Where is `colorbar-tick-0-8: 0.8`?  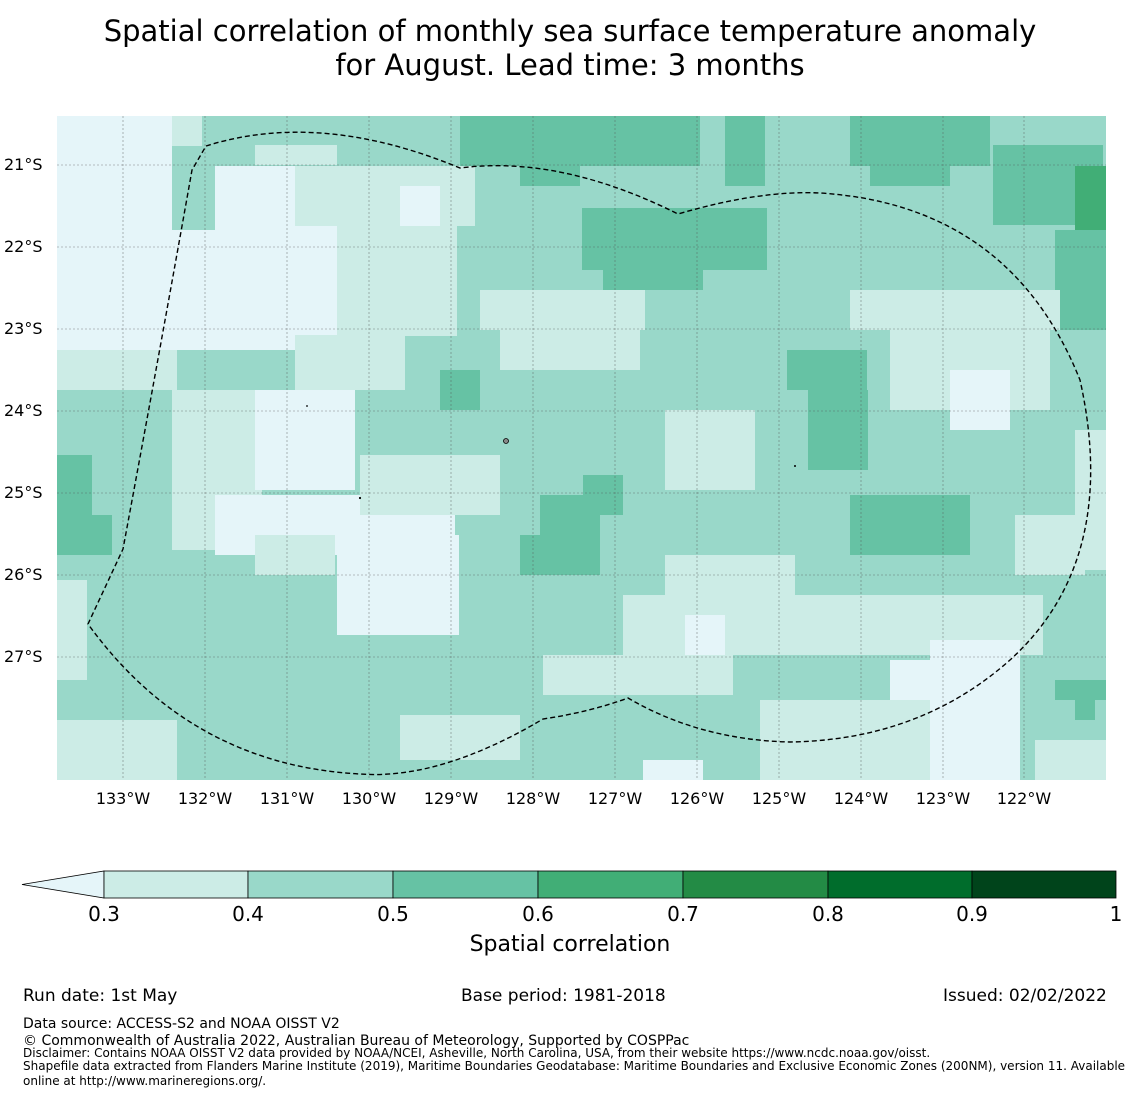
colorbar-tick-0-8: 0.8 is located at coordinates (828, 914).